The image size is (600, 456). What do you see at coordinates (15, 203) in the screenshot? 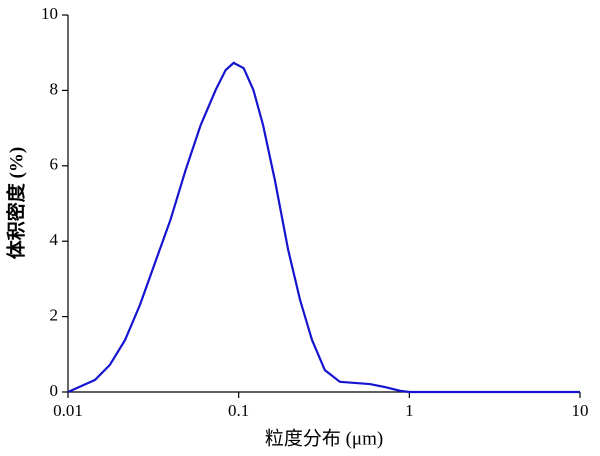
I see `y-axis-label: 体积密度 (%)` at bounding box center [15, 203].